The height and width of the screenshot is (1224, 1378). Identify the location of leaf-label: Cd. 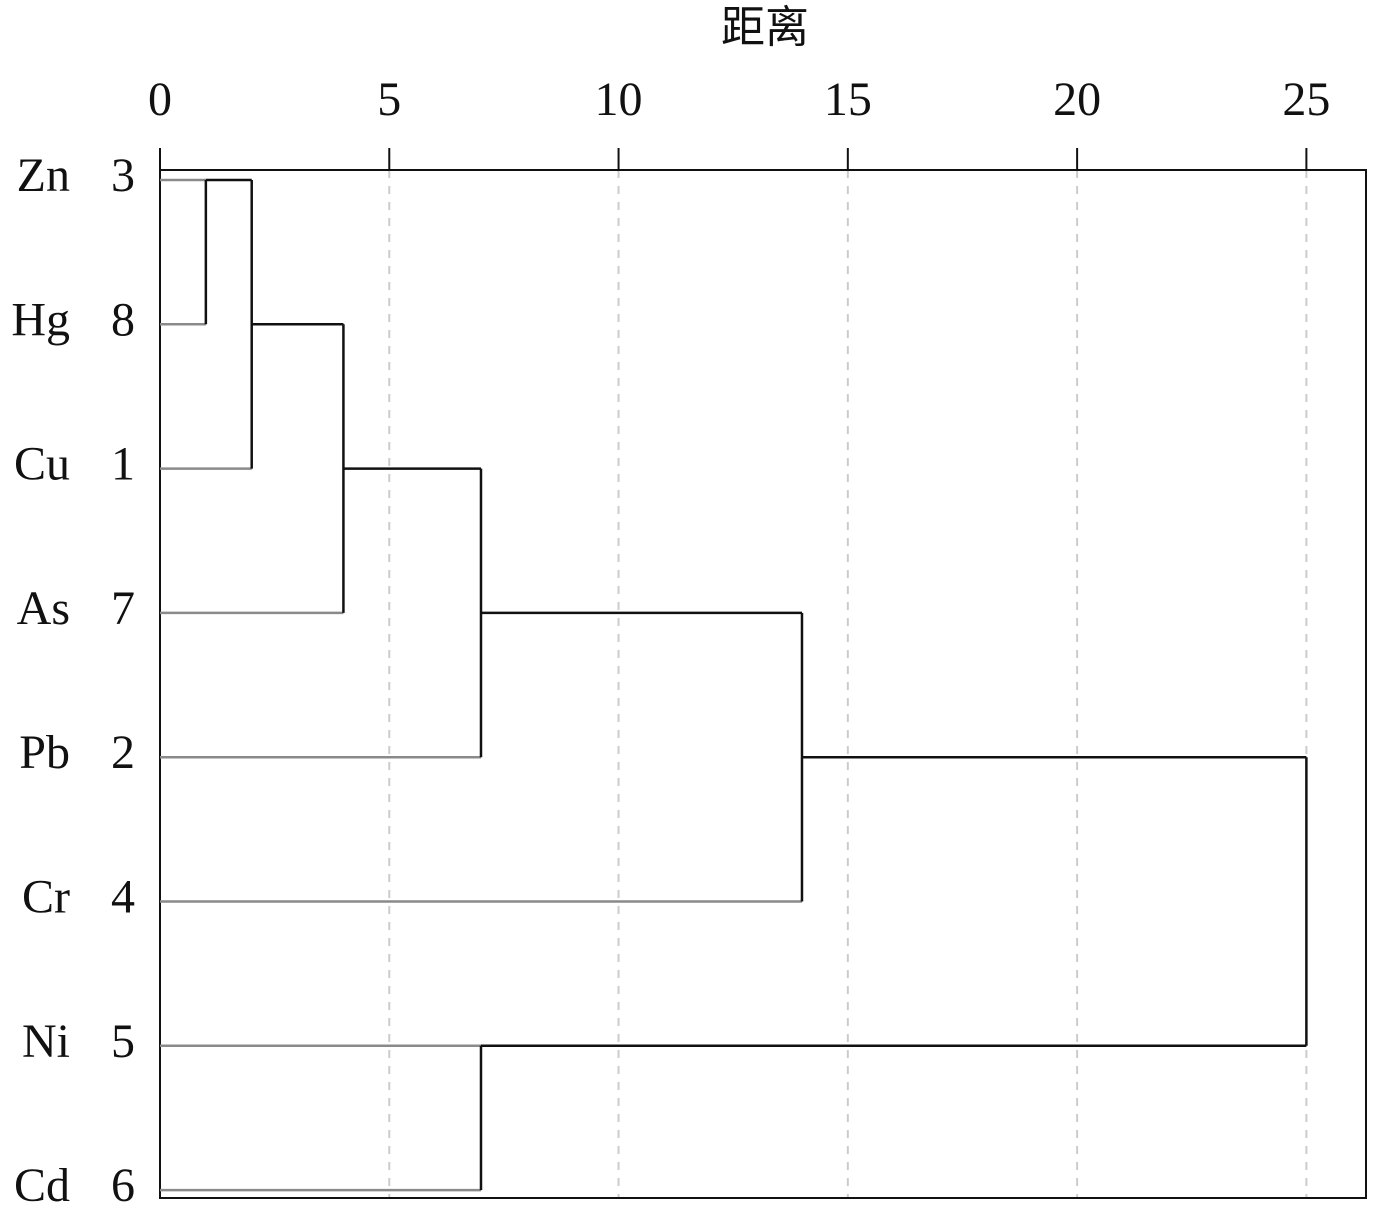
(42, 1185).